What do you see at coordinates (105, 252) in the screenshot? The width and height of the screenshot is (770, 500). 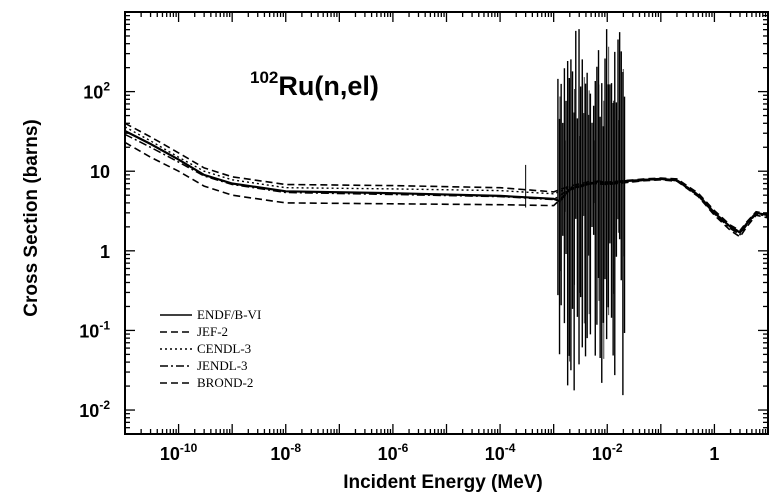 I see `y-tick-label: 1` at bounding box center [105, 252].